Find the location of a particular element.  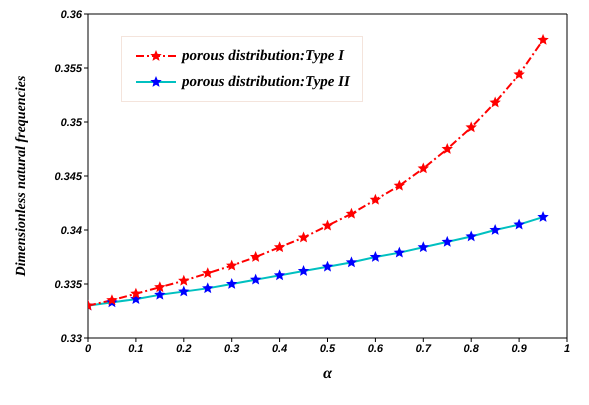

y-tick-label: 0.355 is located at coordinates (68, 68).